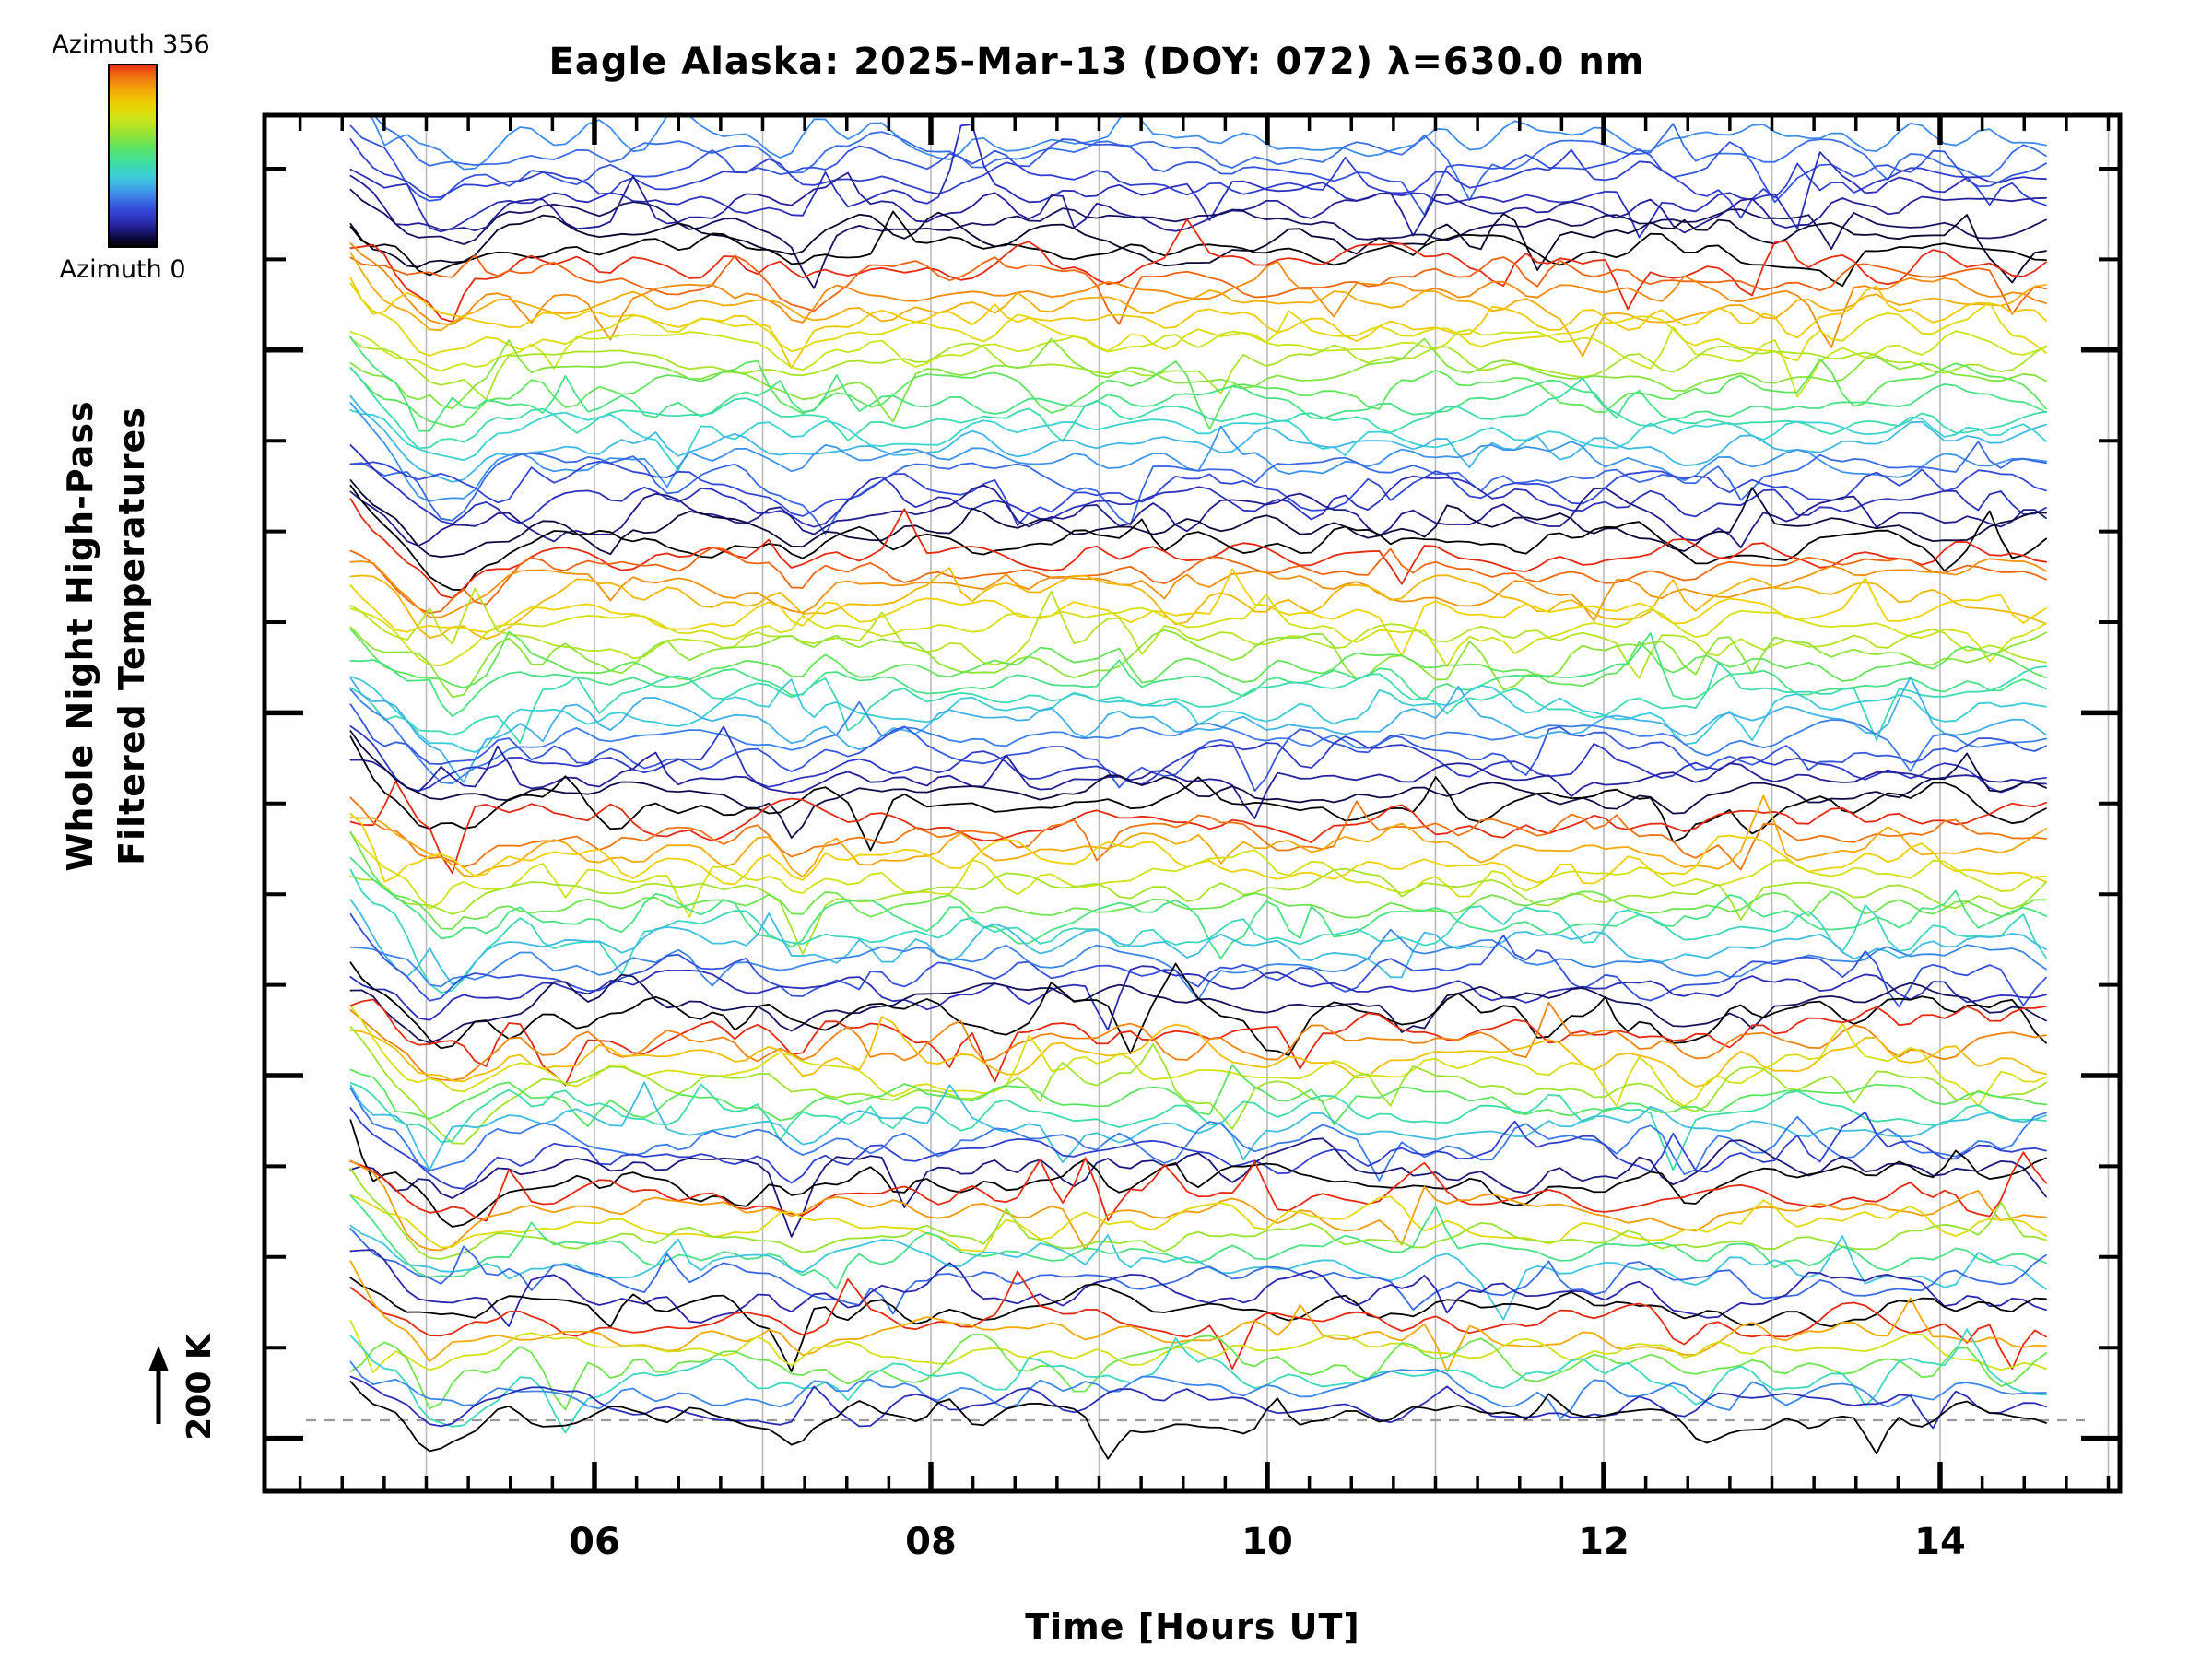  Describe the element at coordinates (132, 635) in the screenshot. I see `y-axis-label-line2: Filtered Temperatures` at that location.